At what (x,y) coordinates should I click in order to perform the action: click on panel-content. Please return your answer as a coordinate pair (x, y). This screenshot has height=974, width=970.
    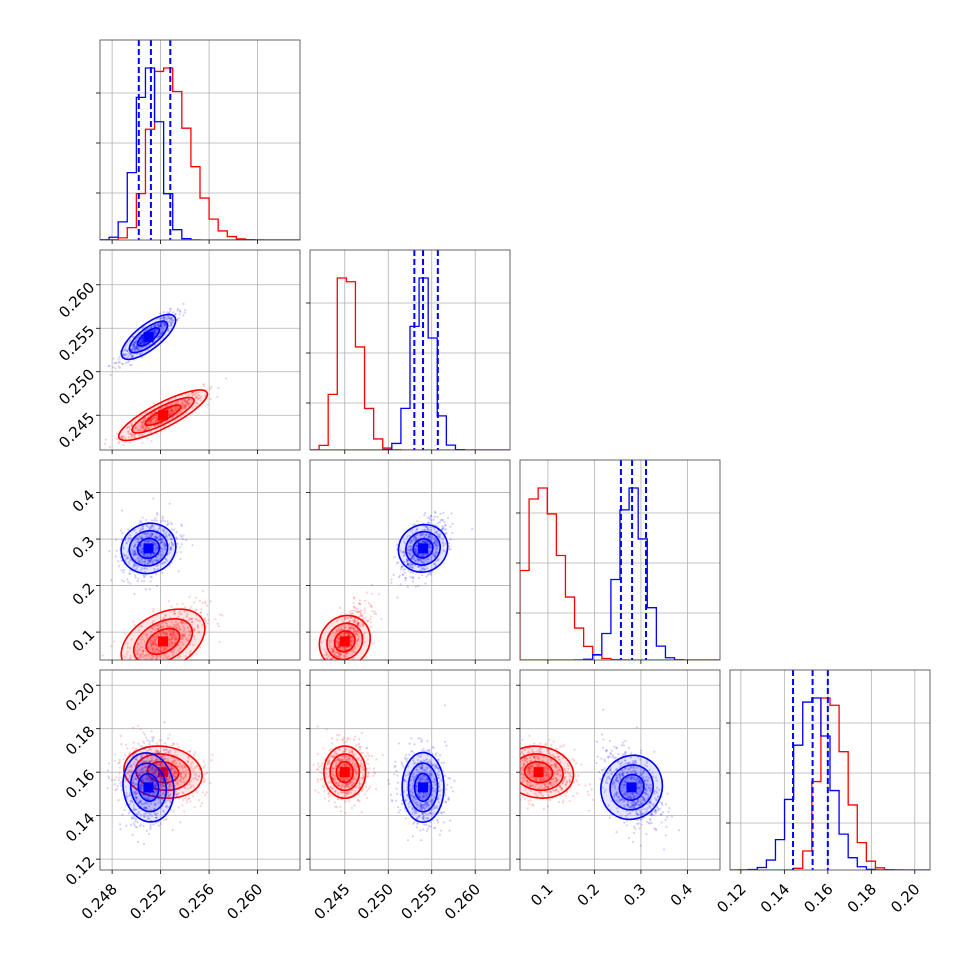
    Looking at the image, I should click on (158, 598).